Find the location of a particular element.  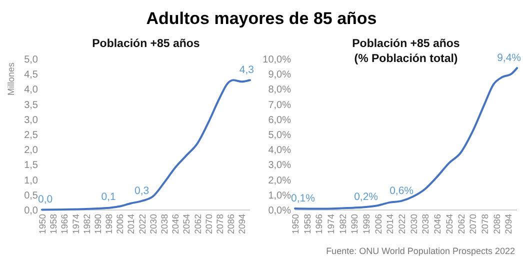

y-tick-label: 7,0% is located at coordinates (280, 105).